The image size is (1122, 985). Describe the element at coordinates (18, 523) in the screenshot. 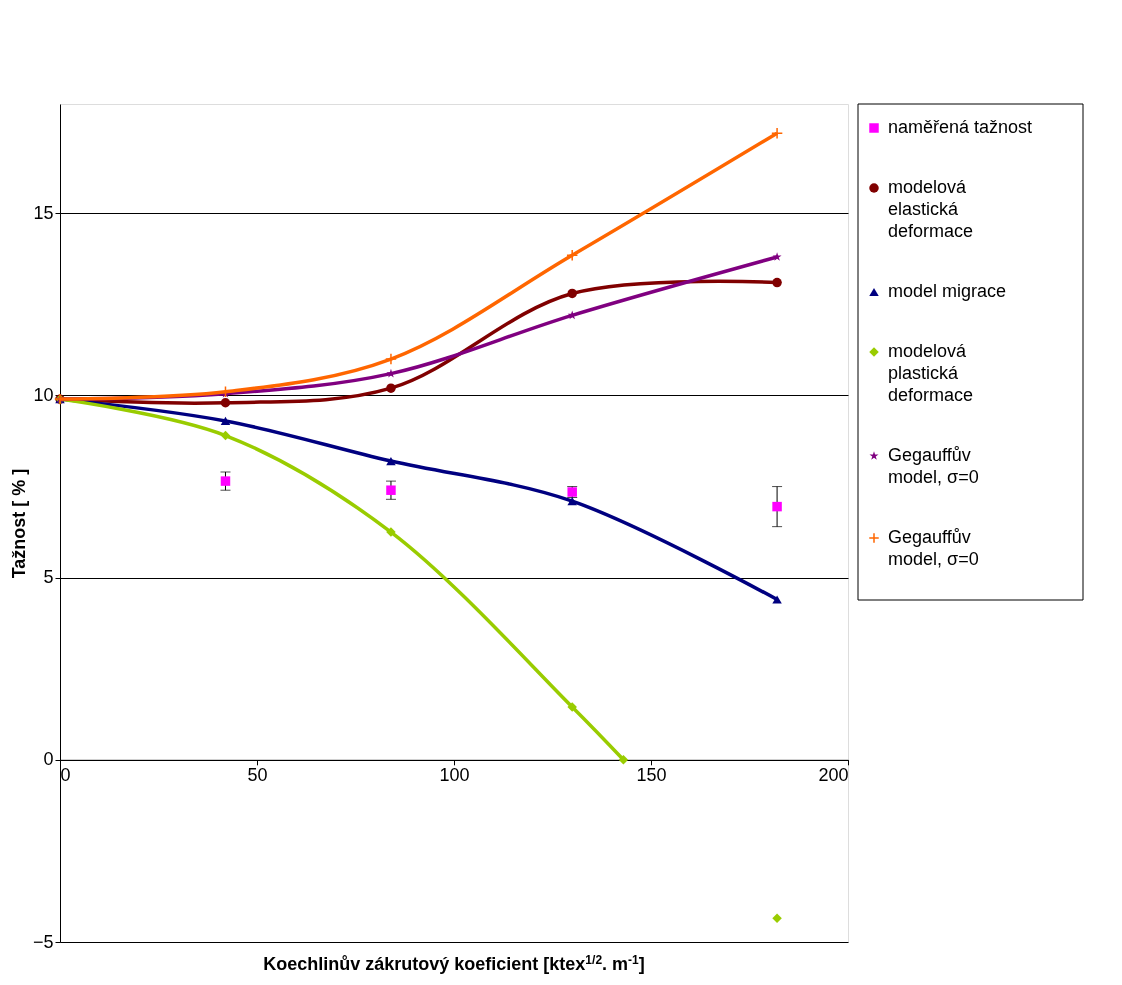

I see `y-axis-title: Tažnost [ % ]` at that location.